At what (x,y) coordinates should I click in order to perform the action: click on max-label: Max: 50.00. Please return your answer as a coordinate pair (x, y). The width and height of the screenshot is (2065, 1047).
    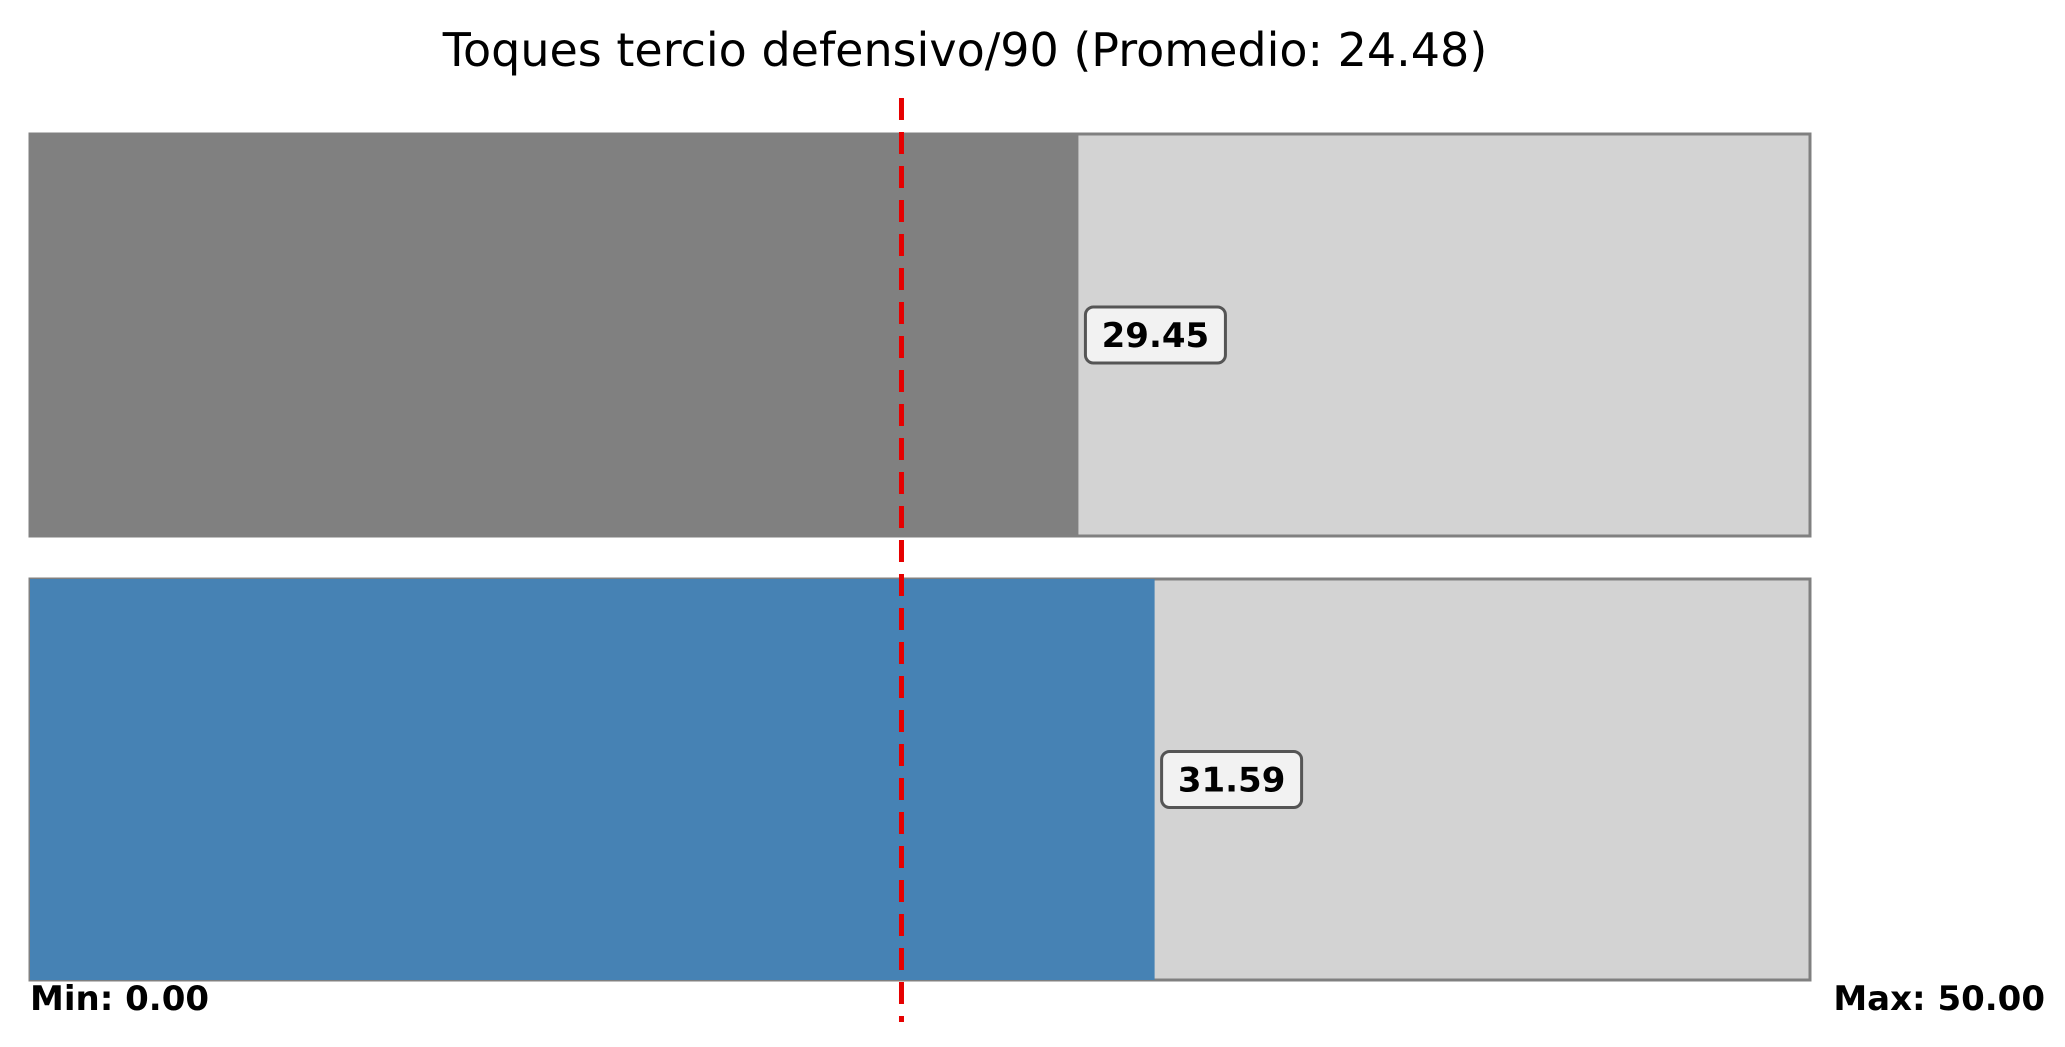
    Looking at the image, I should click on (1939, 999).